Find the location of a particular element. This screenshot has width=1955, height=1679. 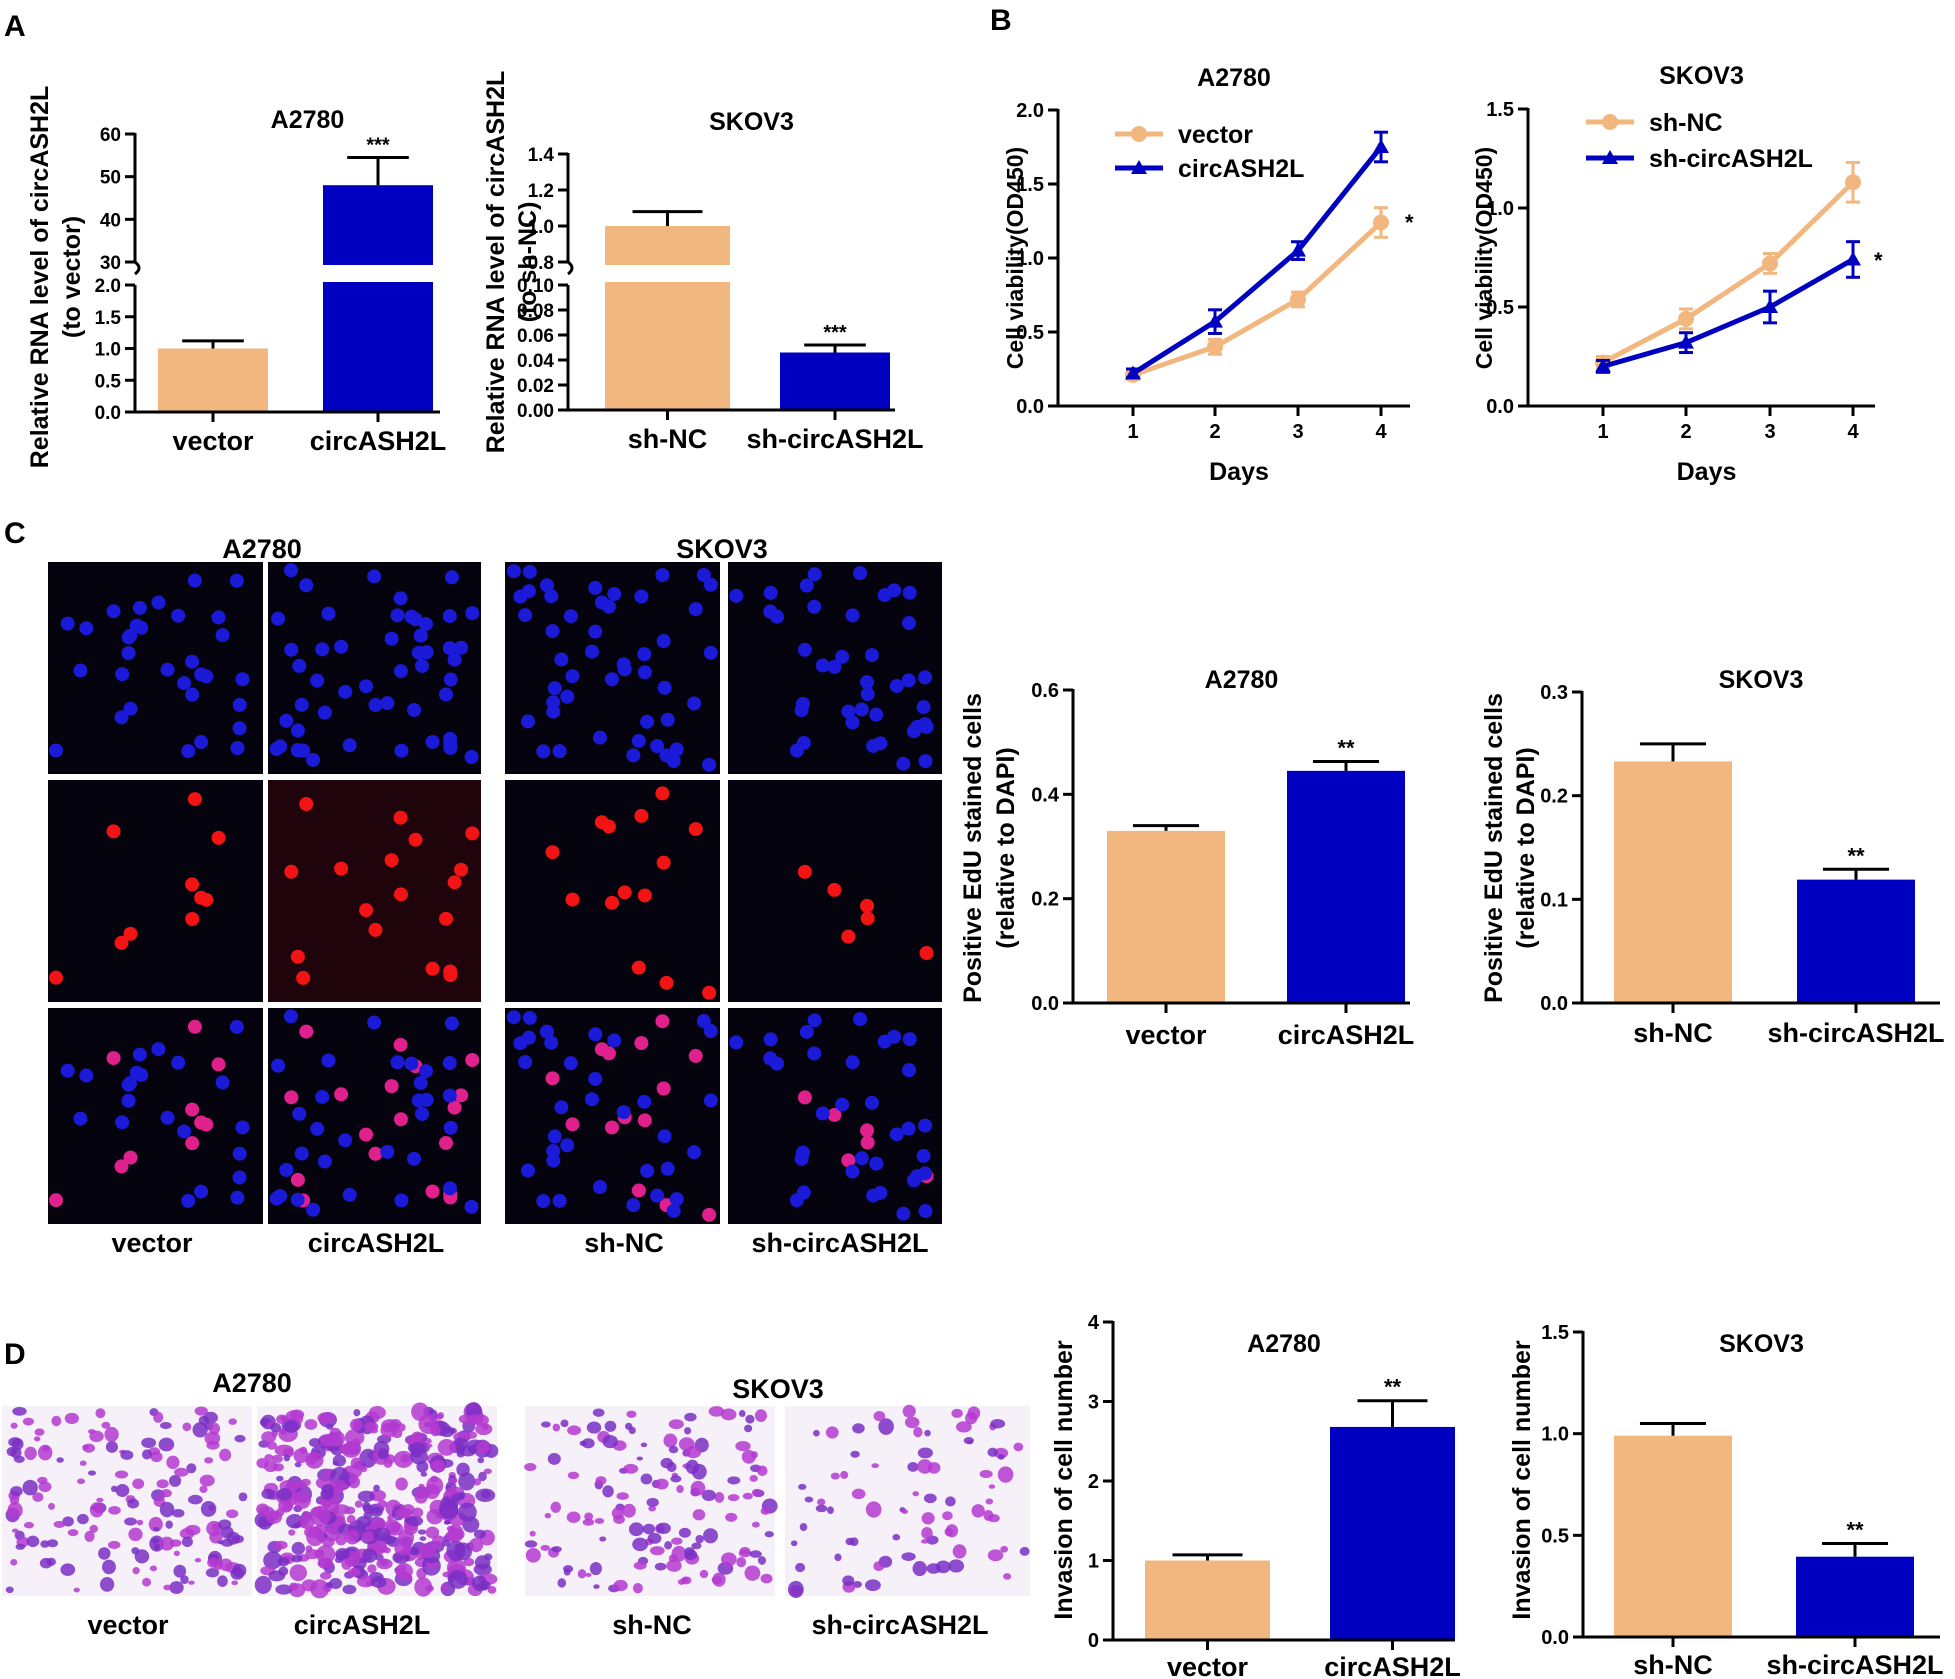

y-tick-label: 0.6 is located at coordinates (1045, 691).